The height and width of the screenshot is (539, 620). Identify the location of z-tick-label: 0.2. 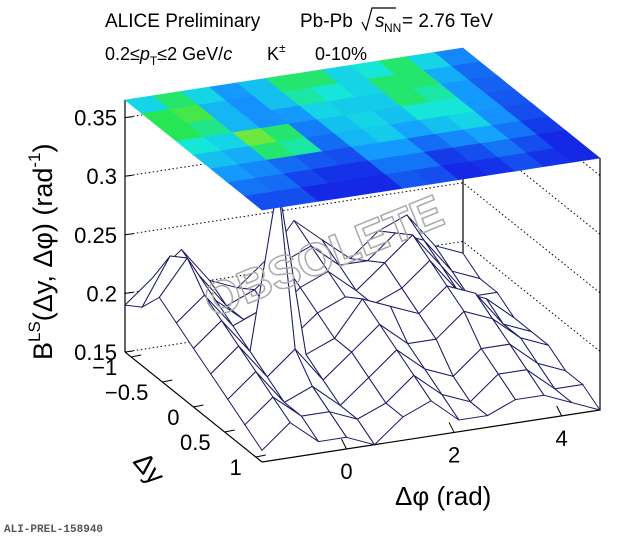
(101, 293).